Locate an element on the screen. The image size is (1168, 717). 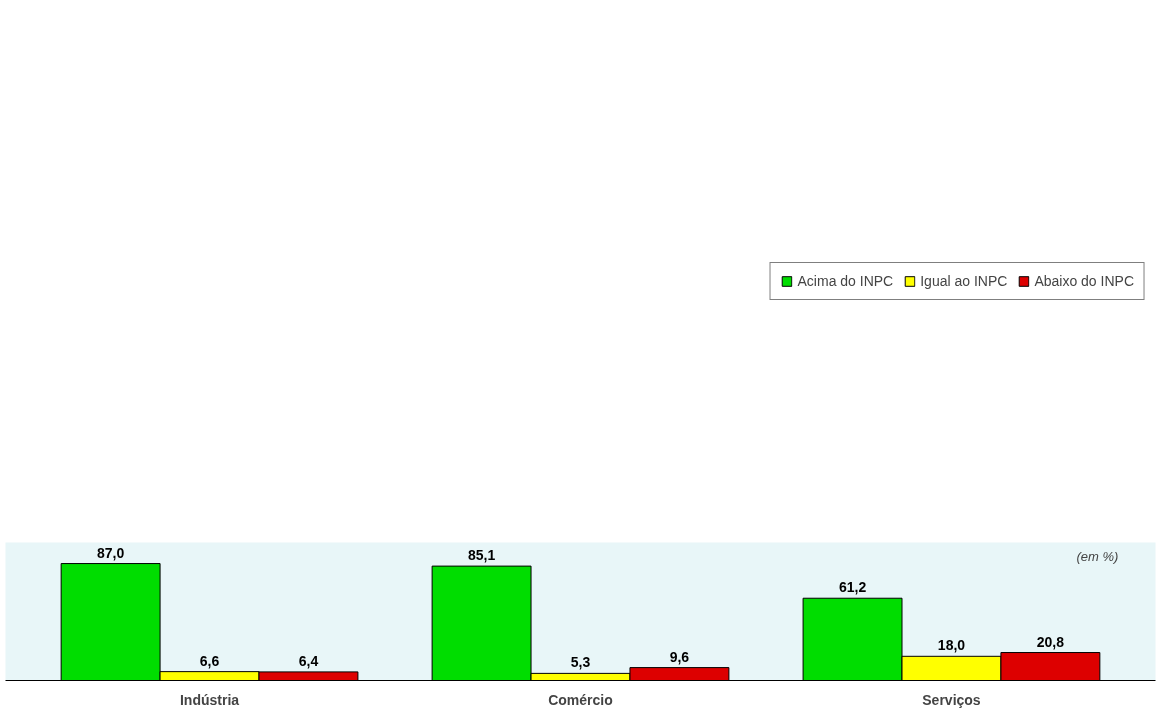
x-tick-label: Indústria is located at coordinates (209, 699).